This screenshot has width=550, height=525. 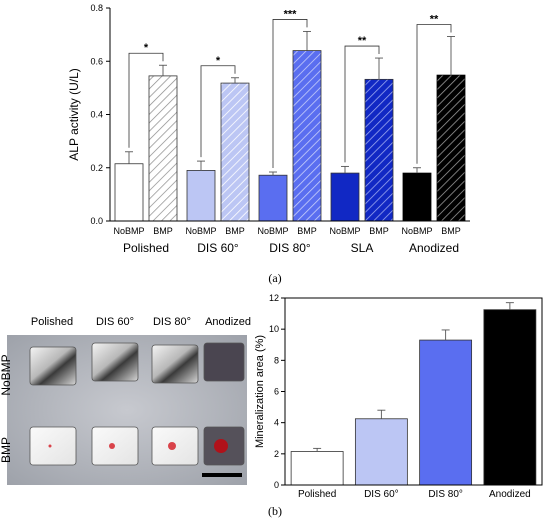 I want to click on x-label-dis-60: DIS 60°, so click(x=381, y=494).